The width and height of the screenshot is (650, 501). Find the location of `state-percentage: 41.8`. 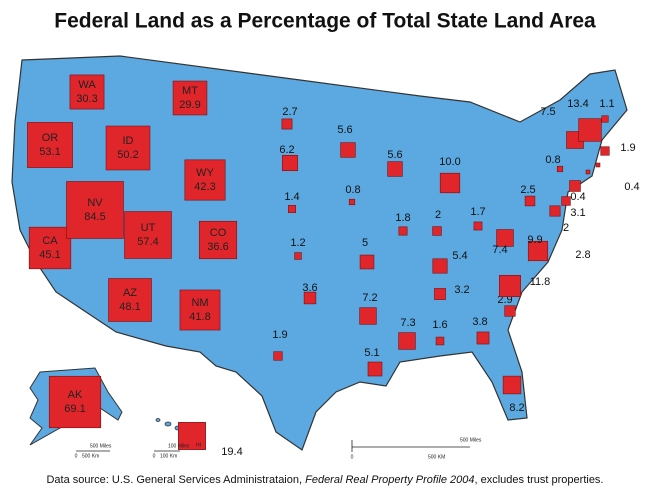

state-percentage: 41.8 is located at coordinates (199, 317).